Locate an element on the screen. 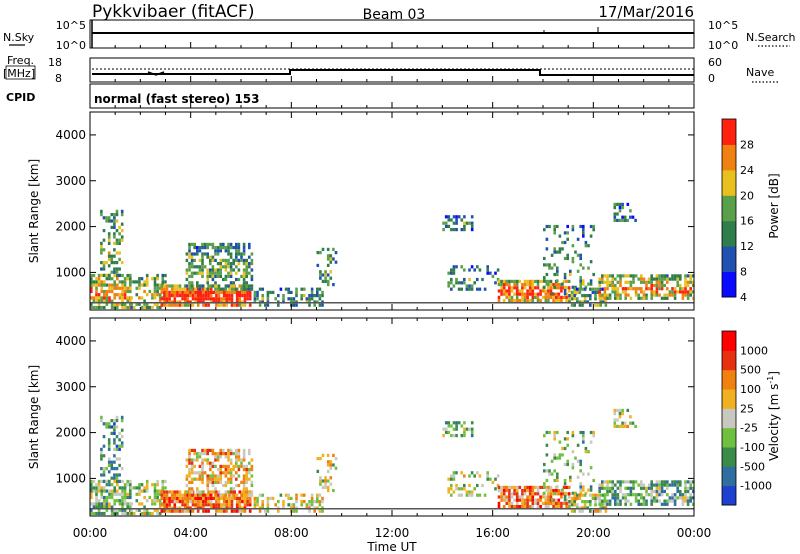  power-colorbar-tick-3: 16 is located at coordinates (747, 221).